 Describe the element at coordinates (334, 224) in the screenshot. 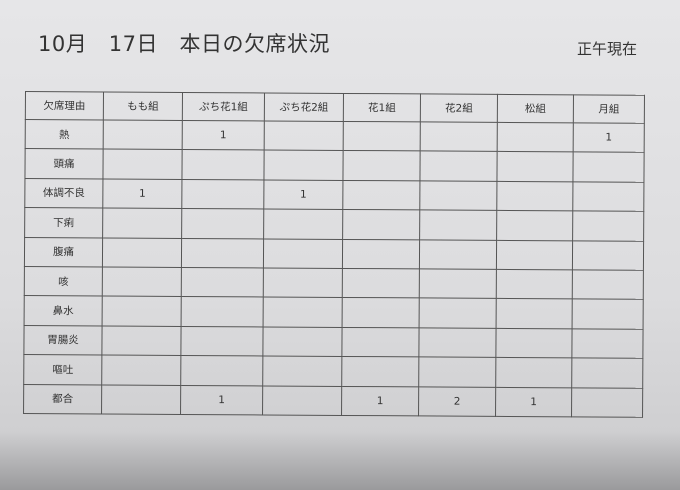

I see `table-row: 下痢` at that location.